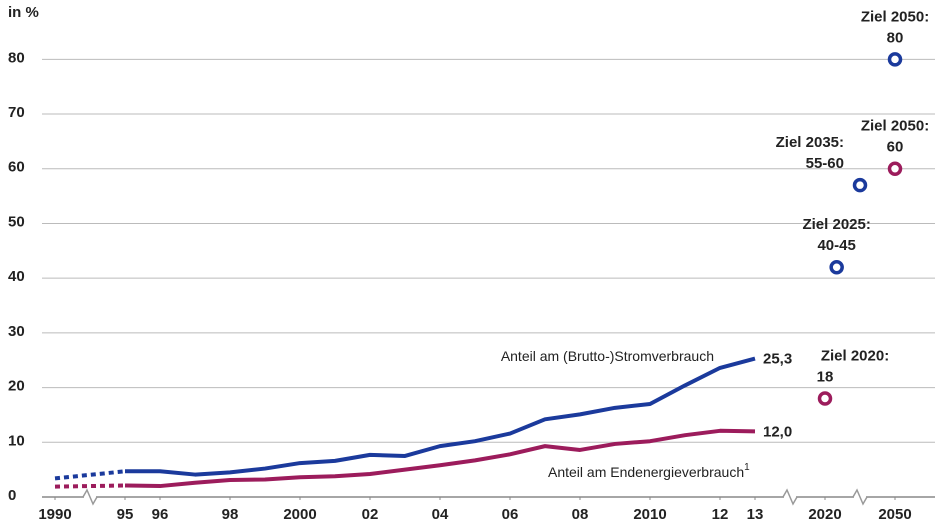 The height and width of the screenshot is (524, 943). What do you see at coordinates (855, 355) in the screenshot?
I see `target-label: Ziel 2020:` at bounding box center [855, 355].